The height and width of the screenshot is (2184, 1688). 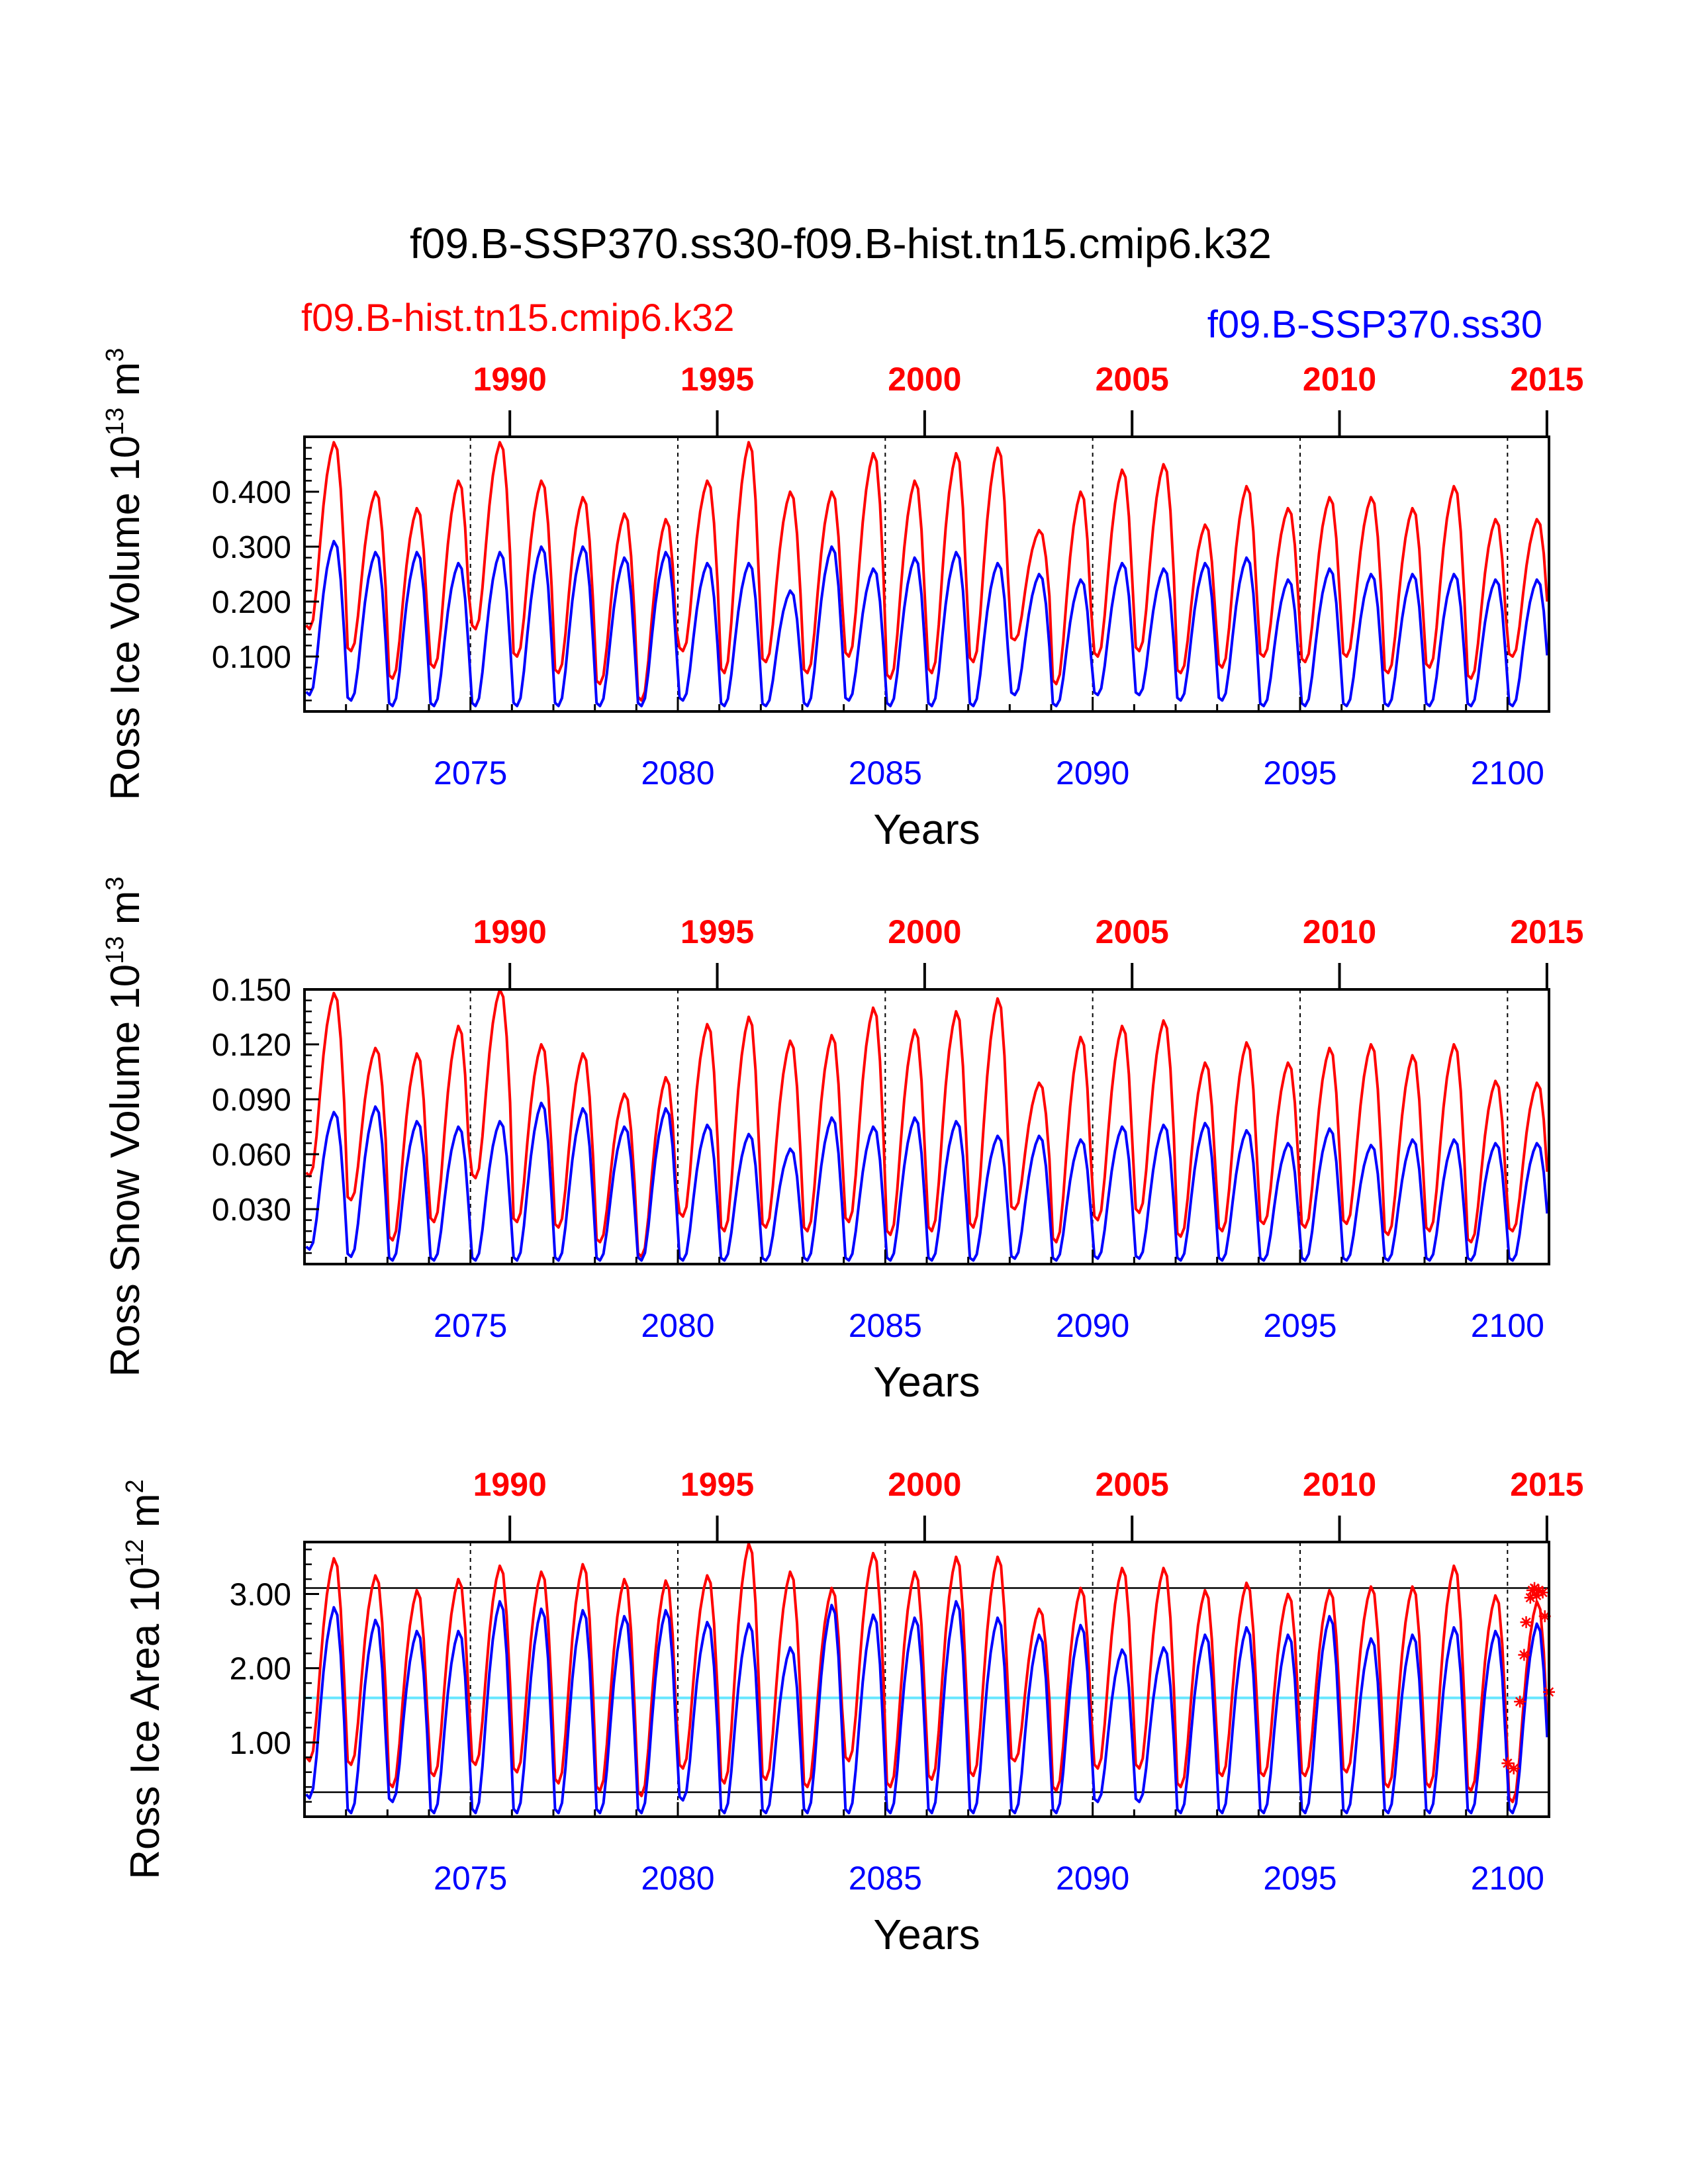 What do you see at coordinates (251, 493) in the screenshot?
I see `y-tick-label: 0.400` at bounding box center [251, 493].